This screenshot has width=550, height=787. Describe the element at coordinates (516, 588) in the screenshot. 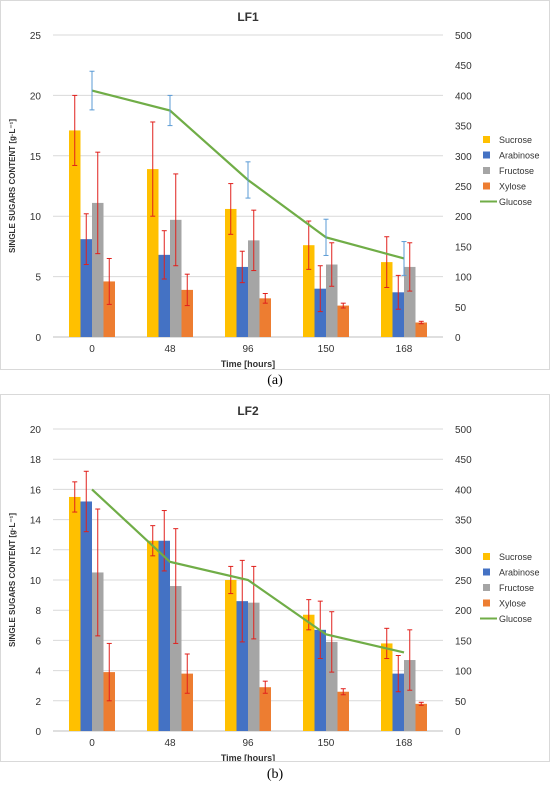

I see `legend-label-fructose: Fructose` at that location.